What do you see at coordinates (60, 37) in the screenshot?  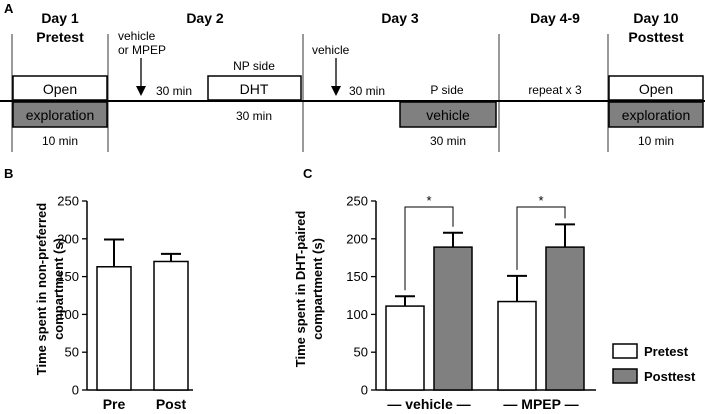 I see `day1-subtitle: Pretest` at bounding box center [60, 37].